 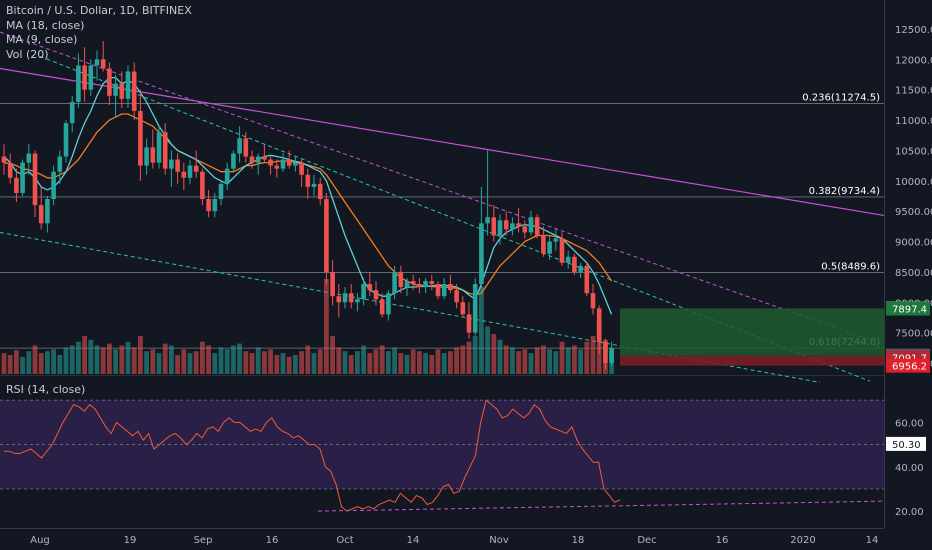 I want to click on time-tick-label: Oct, so click(x=344, y=540).